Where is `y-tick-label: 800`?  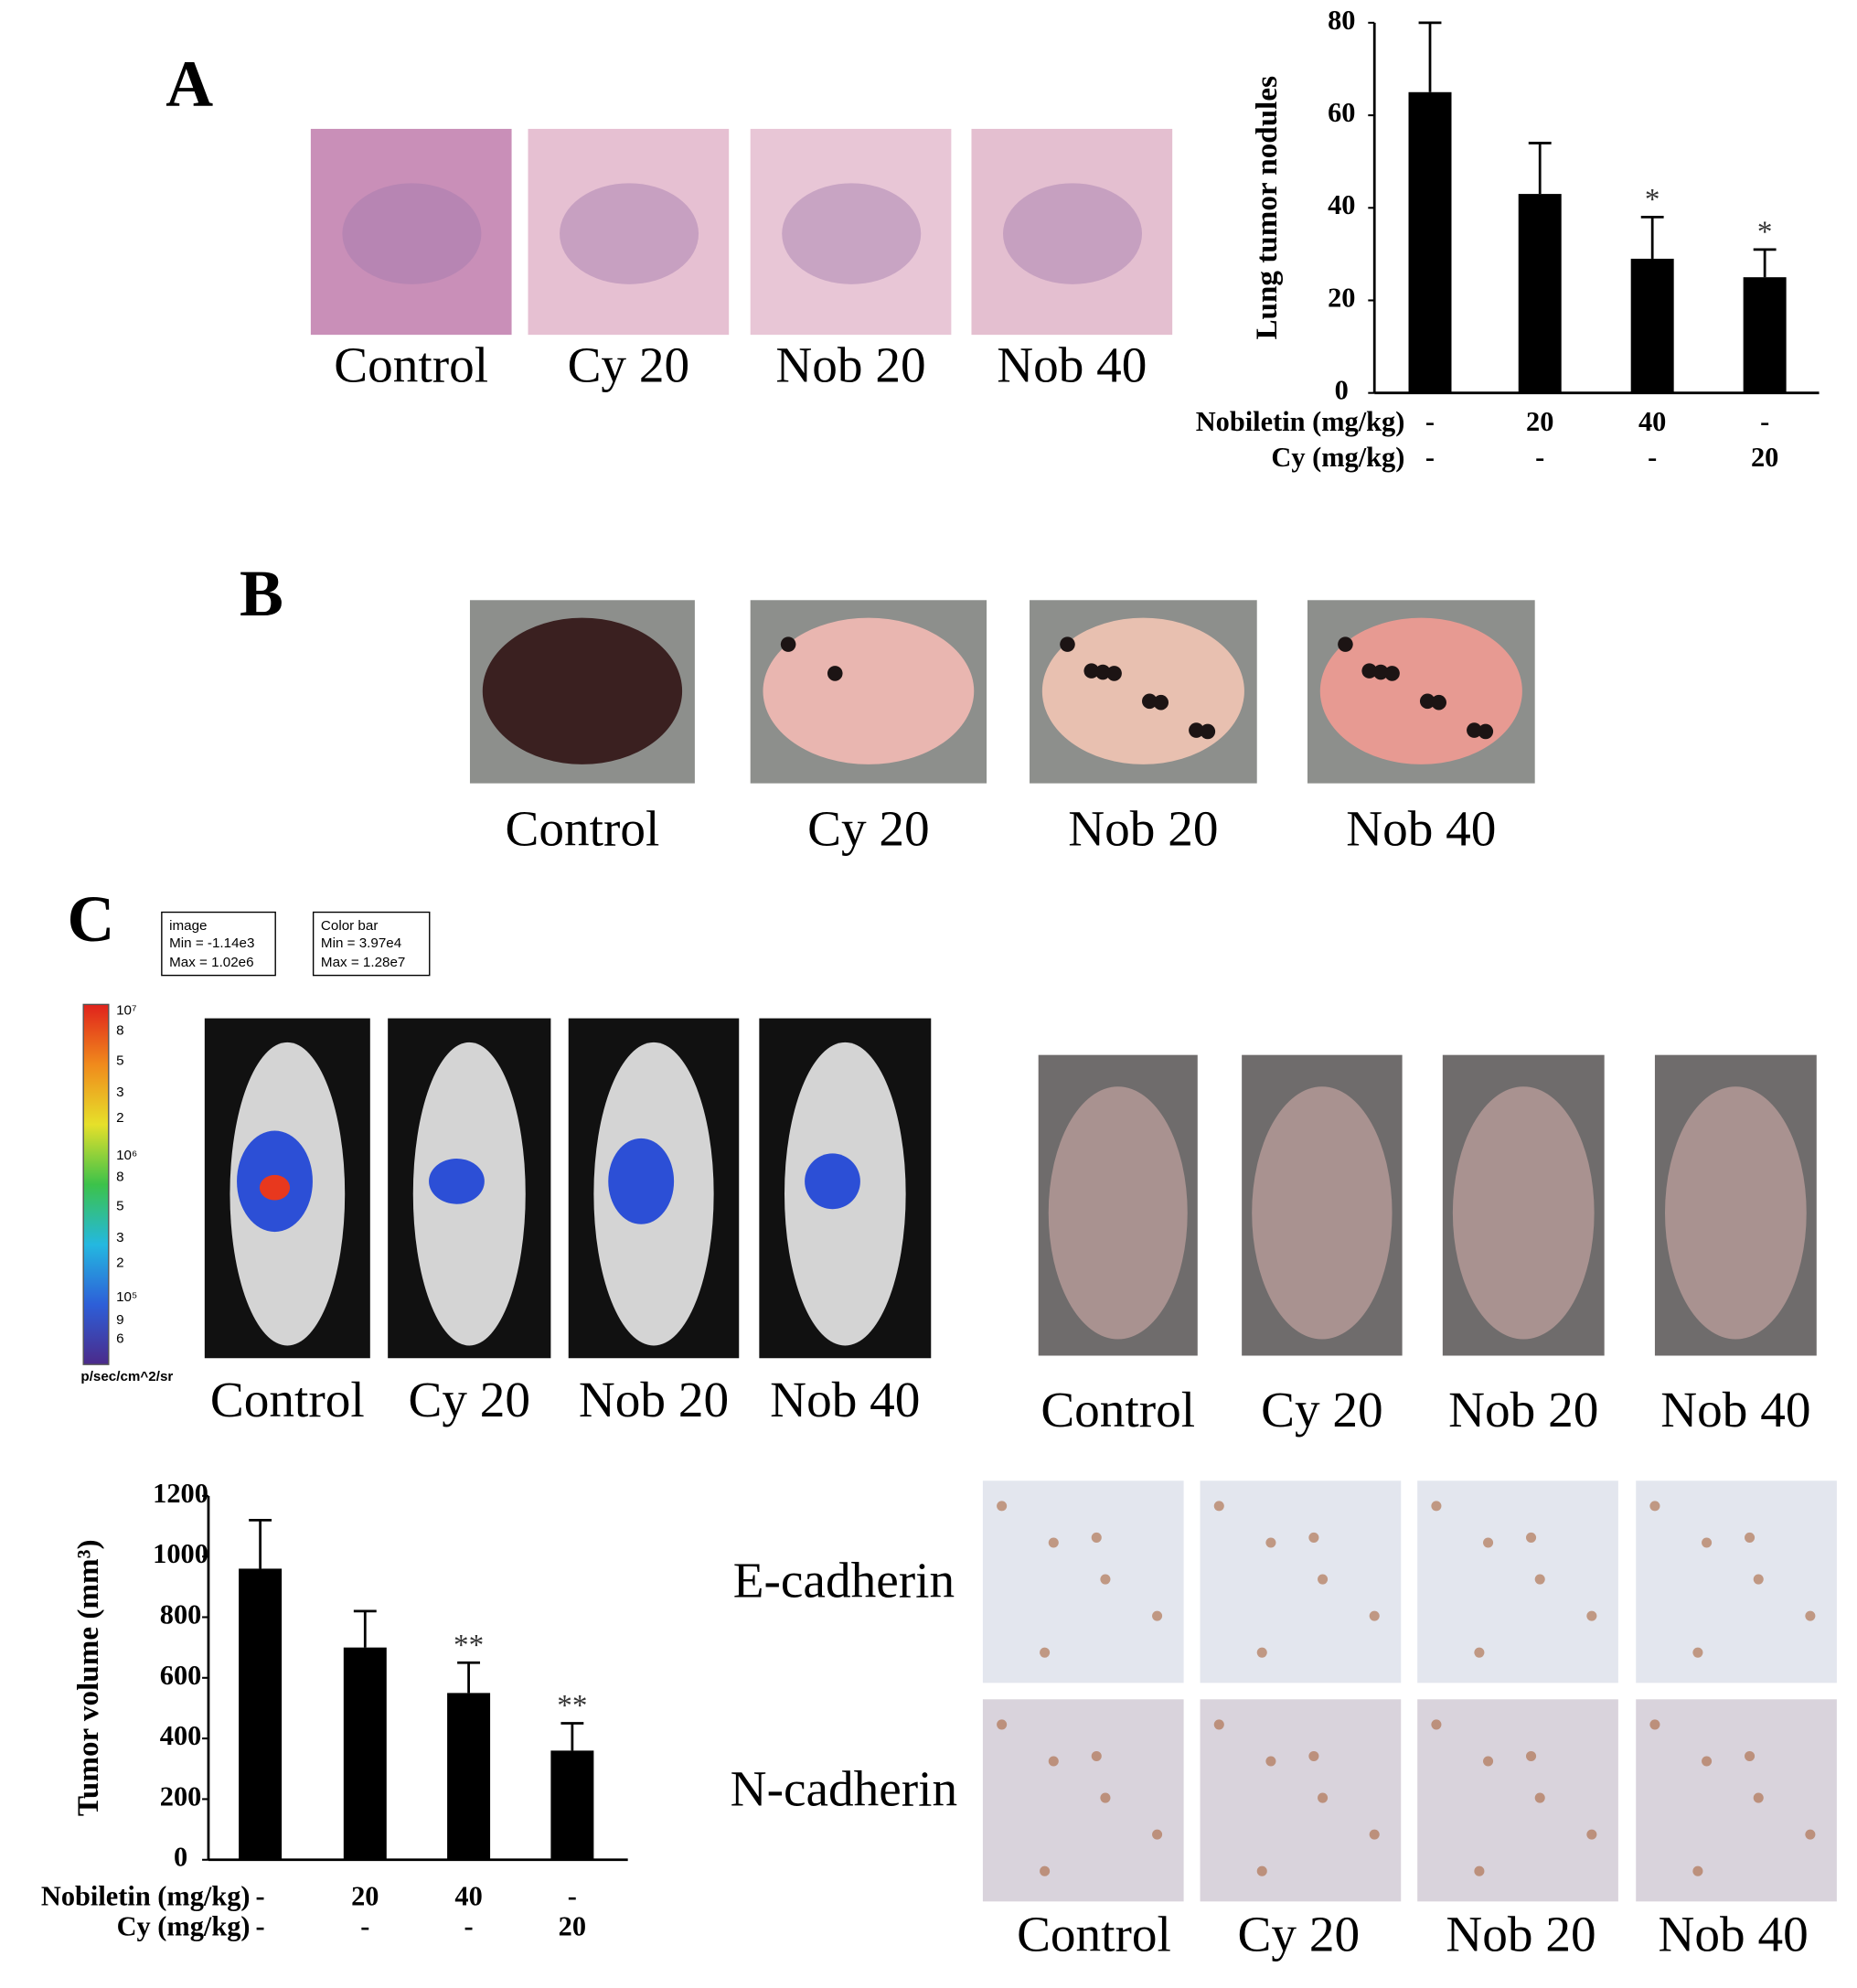 y-tick-label: 800 is located at coordinates (181, 1614).